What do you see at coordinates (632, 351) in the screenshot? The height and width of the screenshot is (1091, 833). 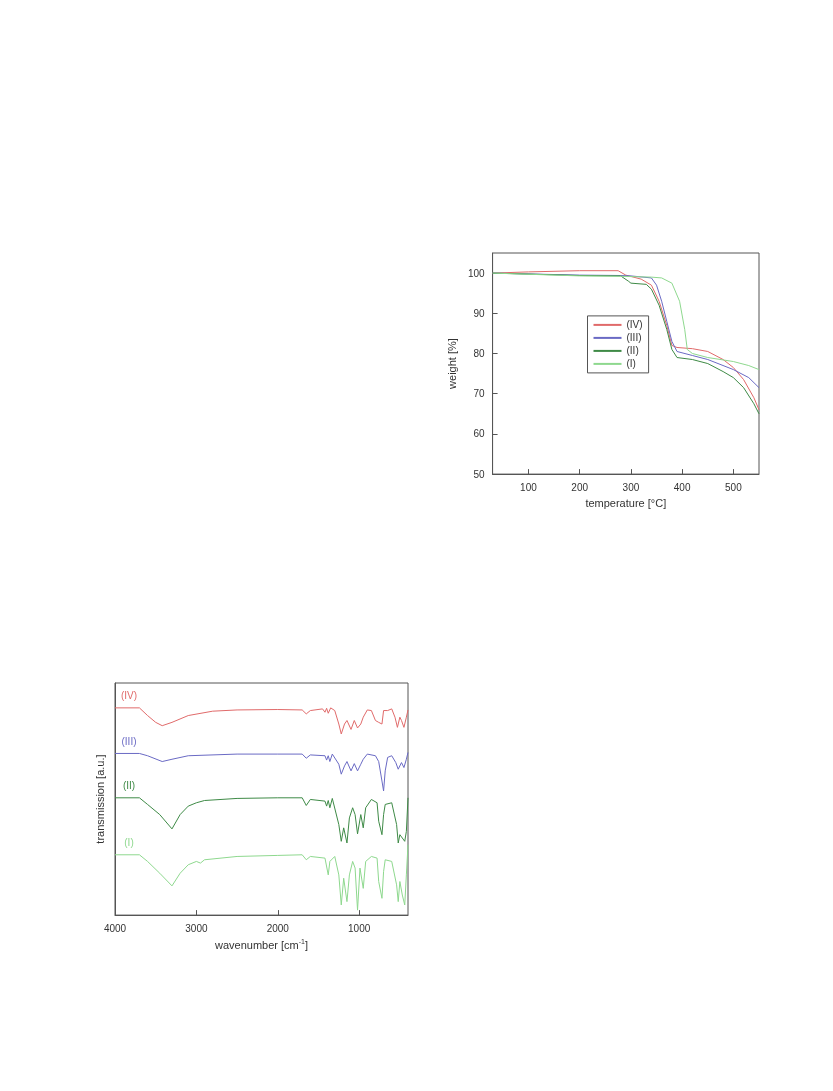 I see `legend-label: (II)` at bounding box center [632, 351].